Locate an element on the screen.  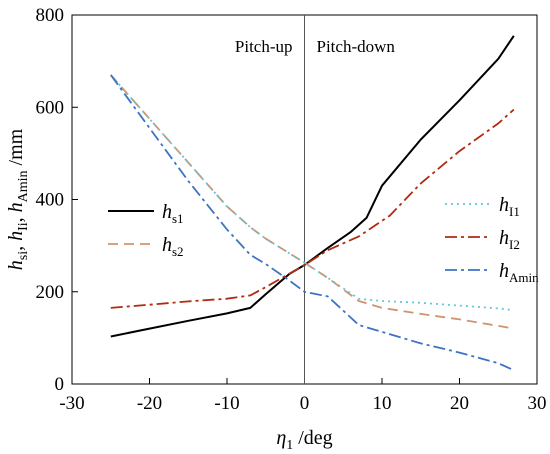
legend-label-hs1: hs1 is located at coordinates (173, 213).